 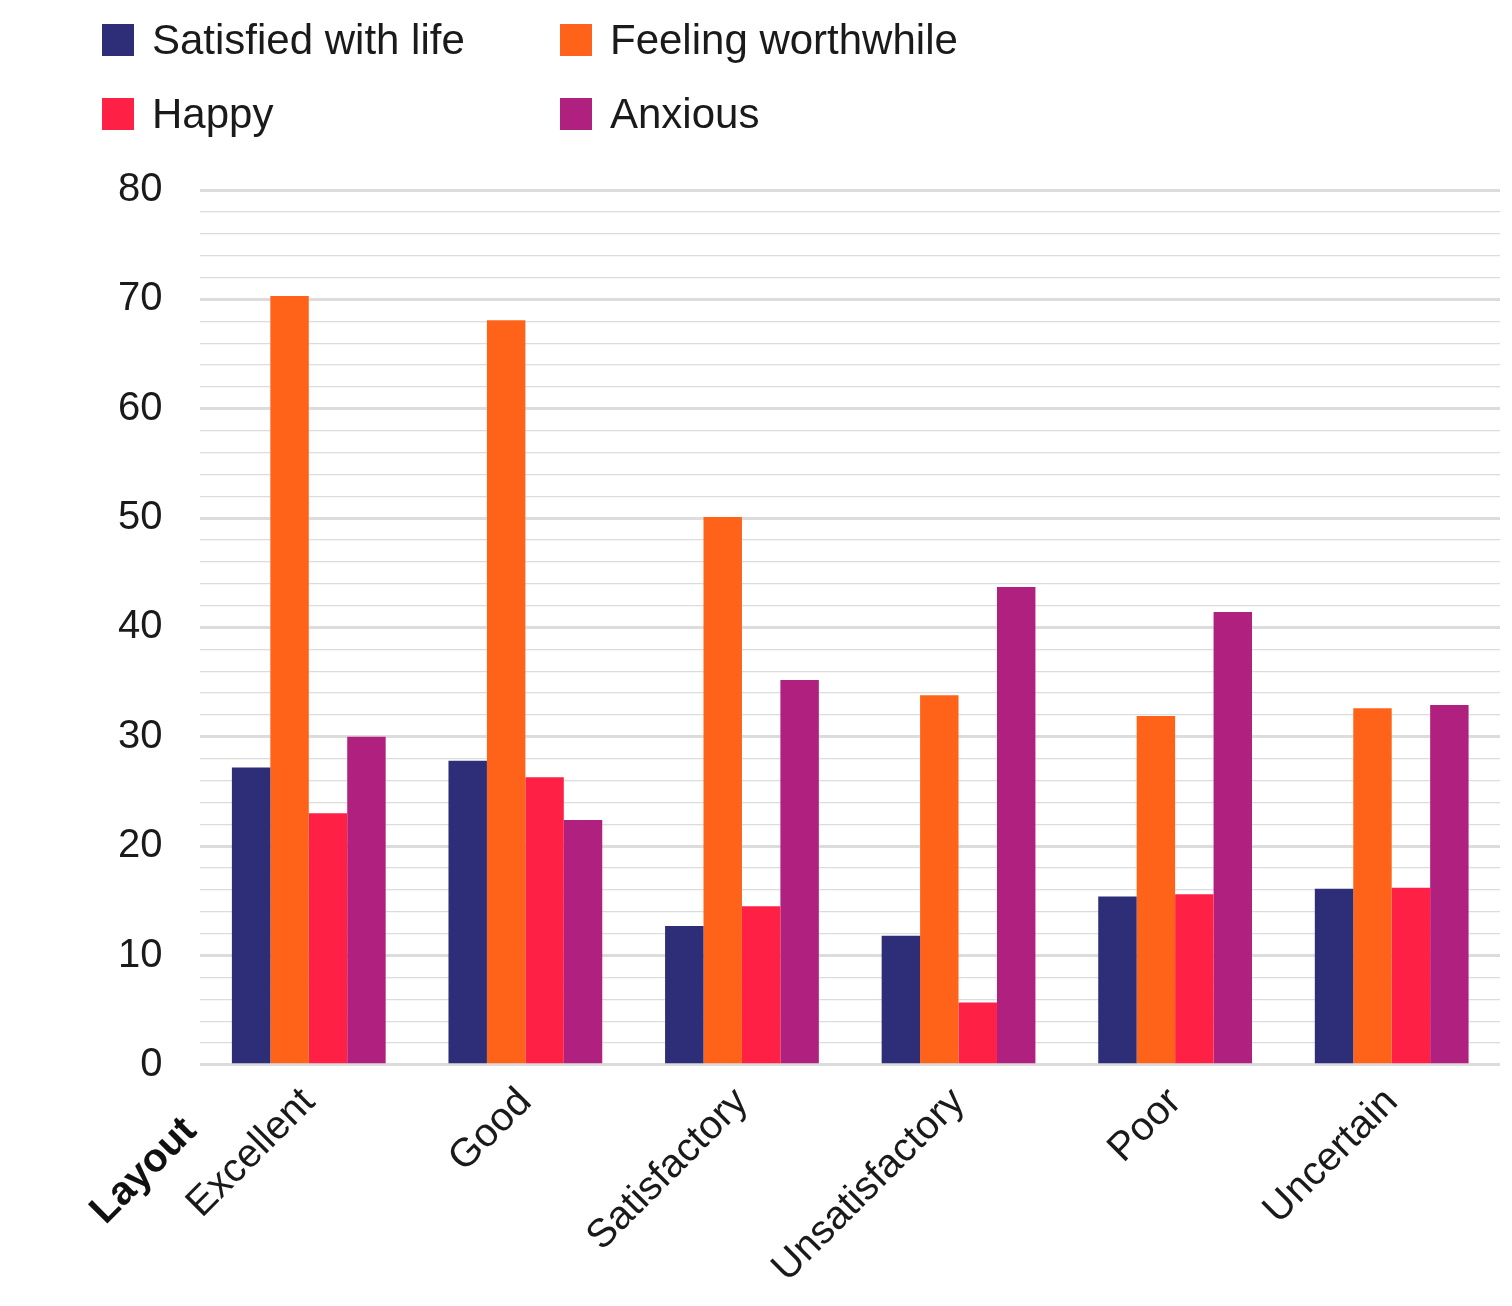 What do you see at coordinates (308, 40) in the screenshot?
I see `legend-label: Satisfied with life` at bounding box center [308, 40].